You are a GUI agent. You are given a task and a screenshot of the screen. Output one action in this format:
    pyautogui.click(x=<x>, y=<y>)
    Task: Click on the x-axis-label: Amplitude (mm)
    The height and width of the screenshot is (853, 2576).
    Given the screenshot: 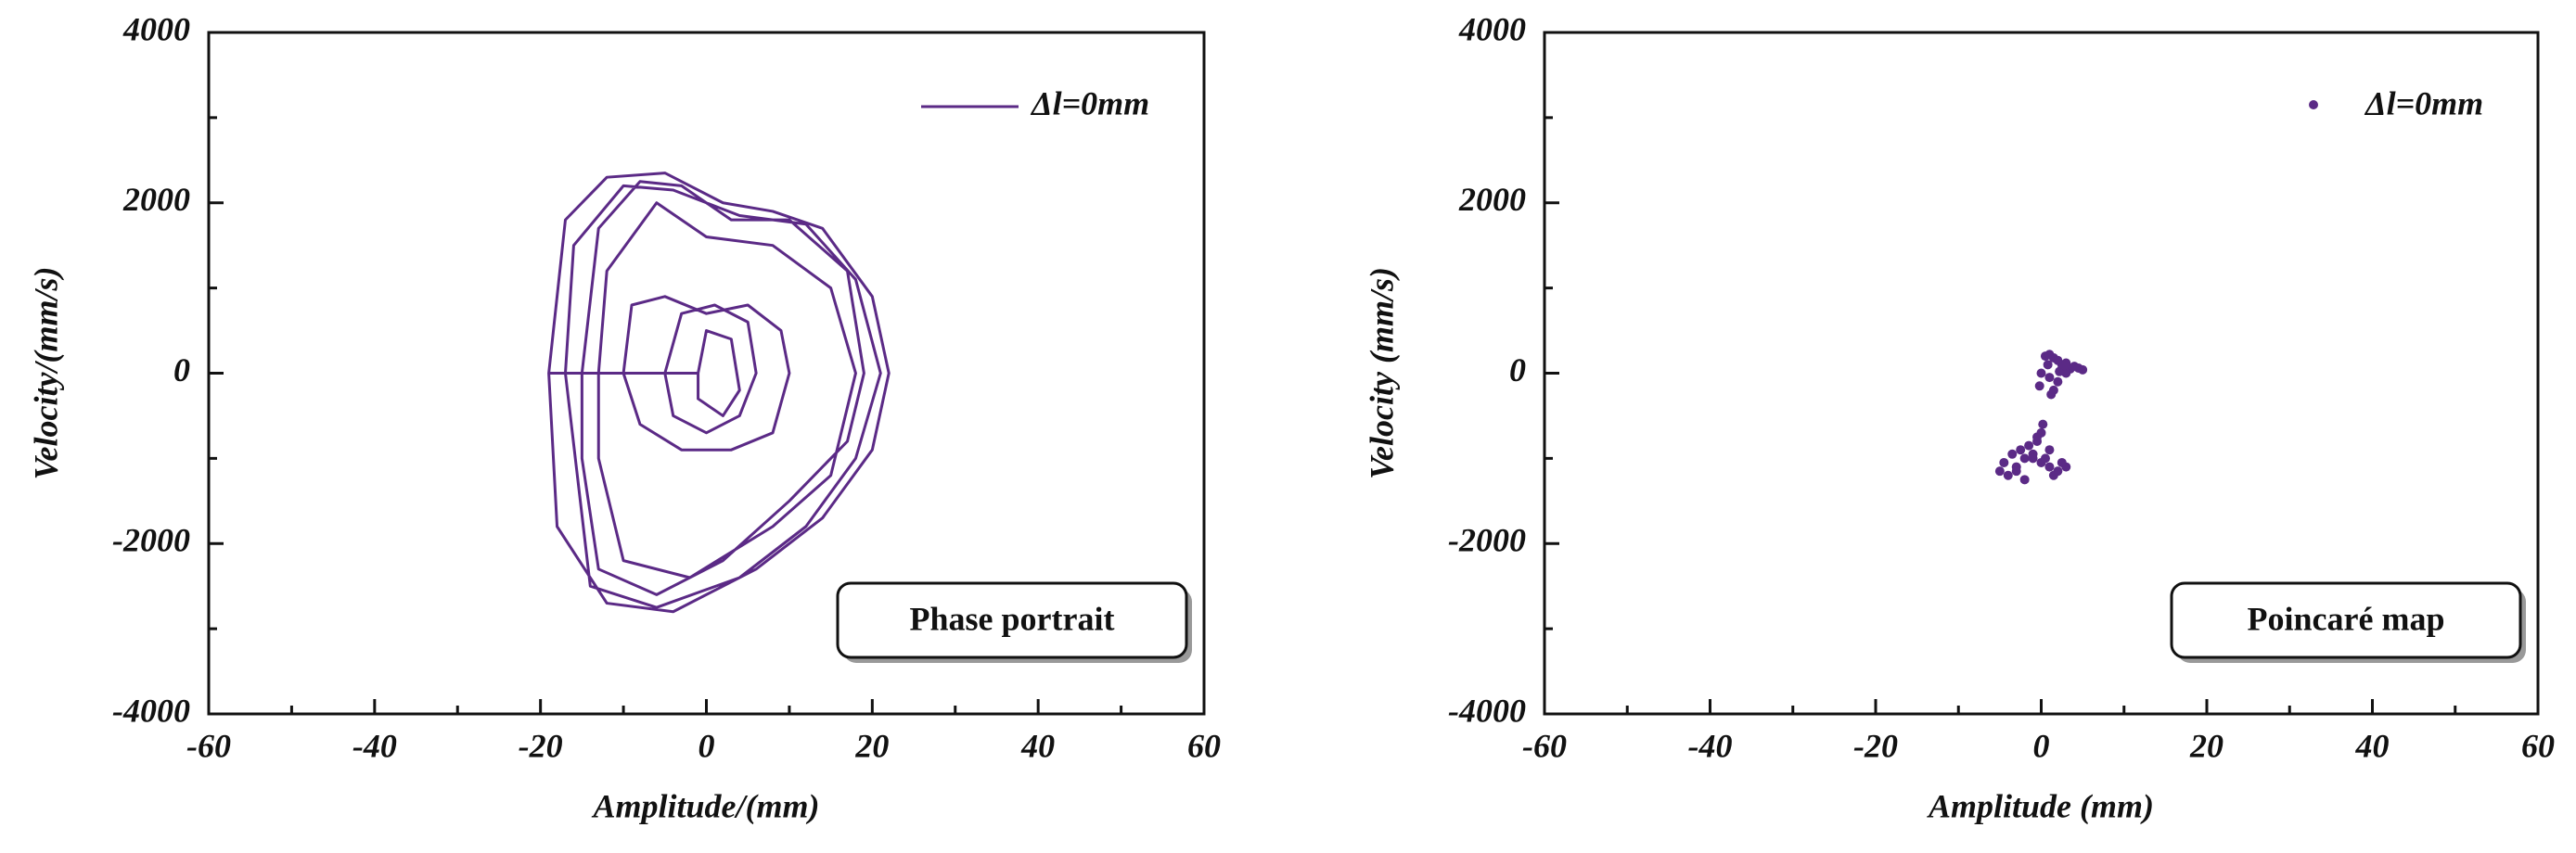 What is the action you would take?
    pyautogui.click(x=2040, y=805)
    